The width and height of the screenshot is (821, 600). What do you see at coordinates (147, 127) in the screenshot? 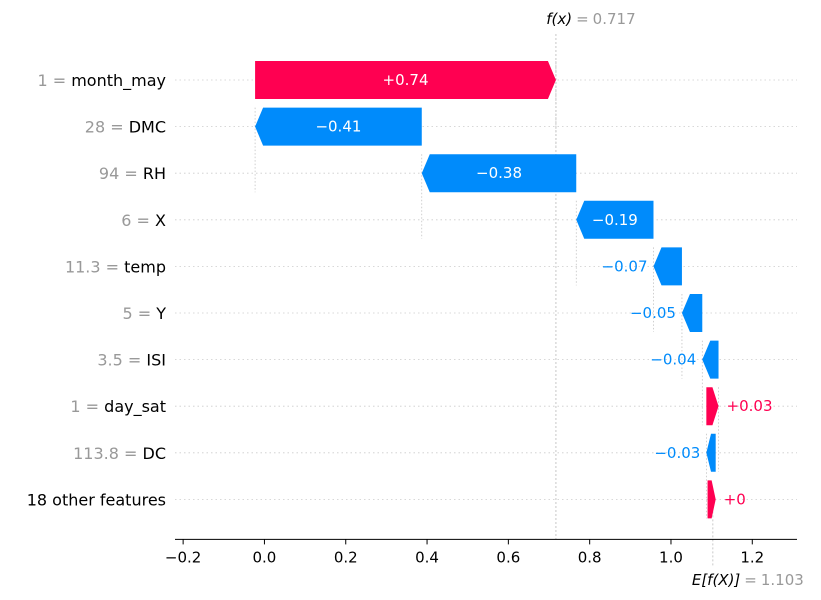
I see `feature-name: DMC` at bounding box center [147, 127].